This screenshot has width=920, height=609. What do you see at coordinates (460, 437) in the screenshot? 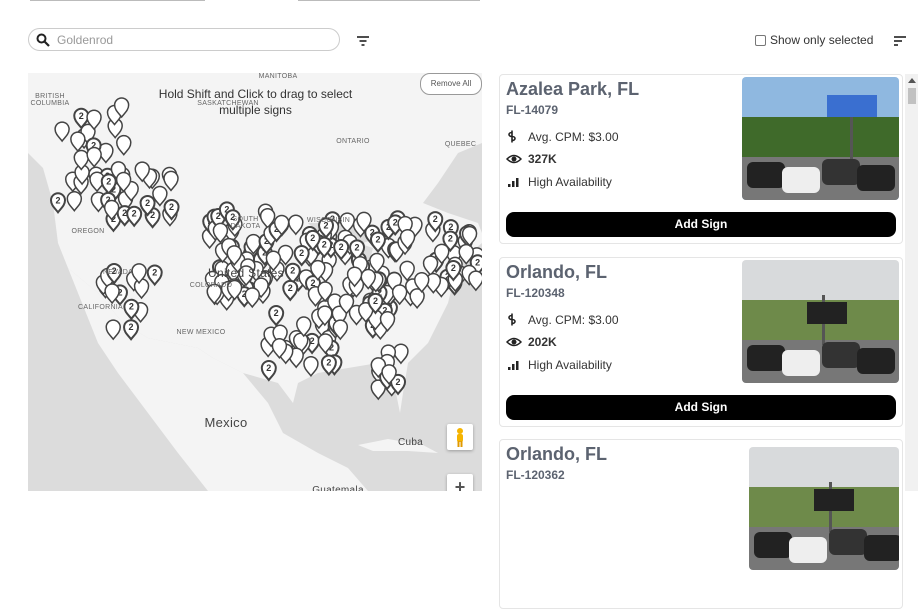
I see `pegman` at bounding box center [460, 437].